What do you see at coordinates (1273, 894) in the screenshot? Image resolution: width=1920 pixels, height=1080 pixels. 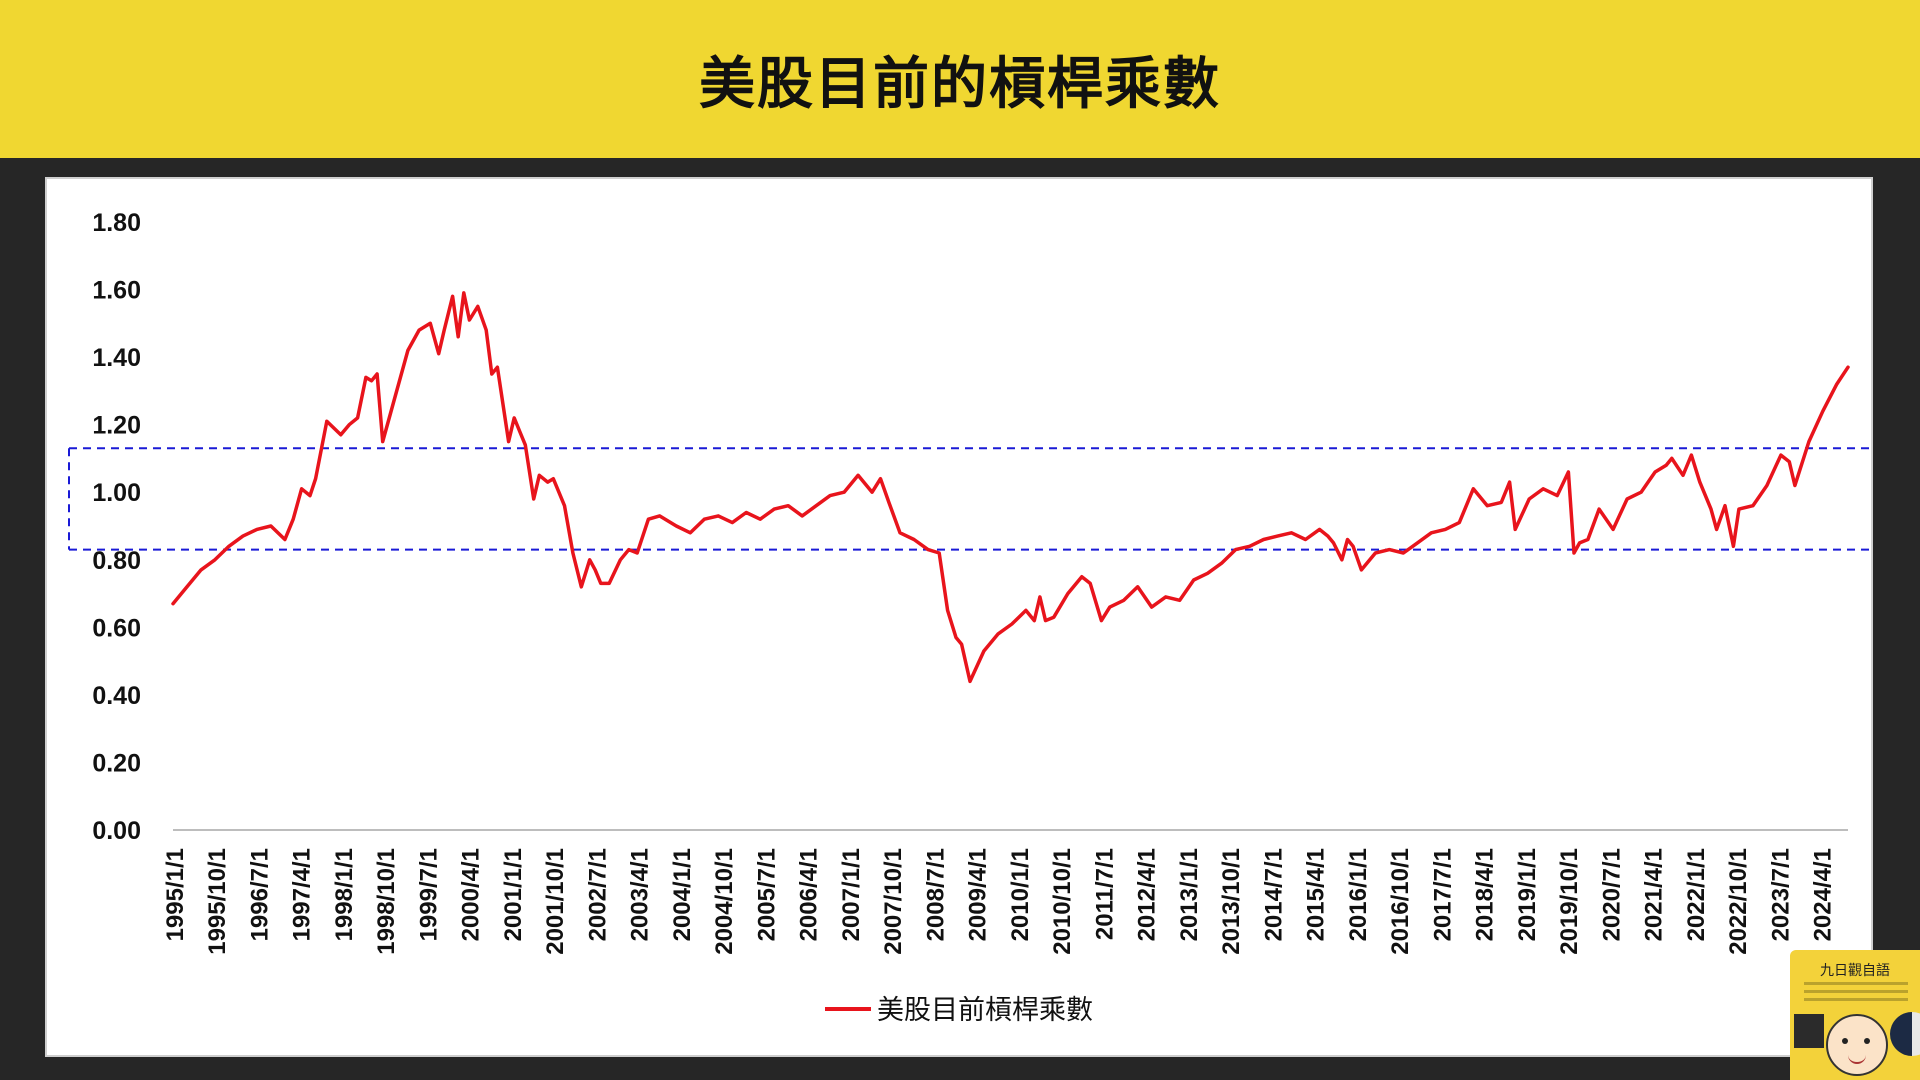 I see `x-tick-label: 2014/7/1` at bounding box center [1273, 894].